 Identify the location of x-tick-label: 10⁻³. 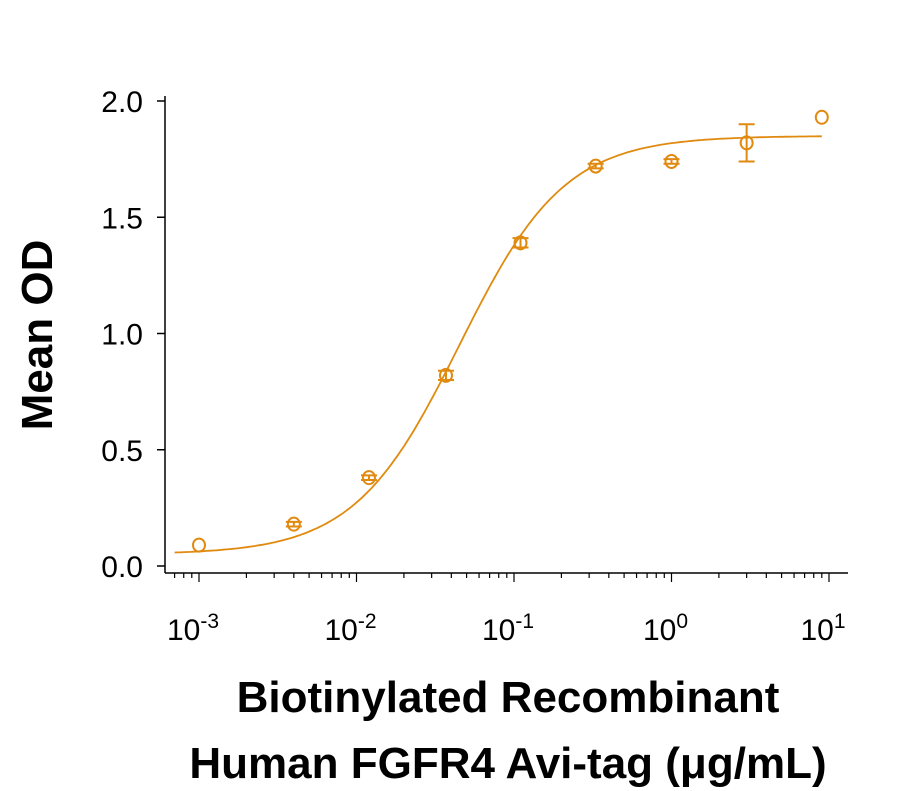
(193, 628).